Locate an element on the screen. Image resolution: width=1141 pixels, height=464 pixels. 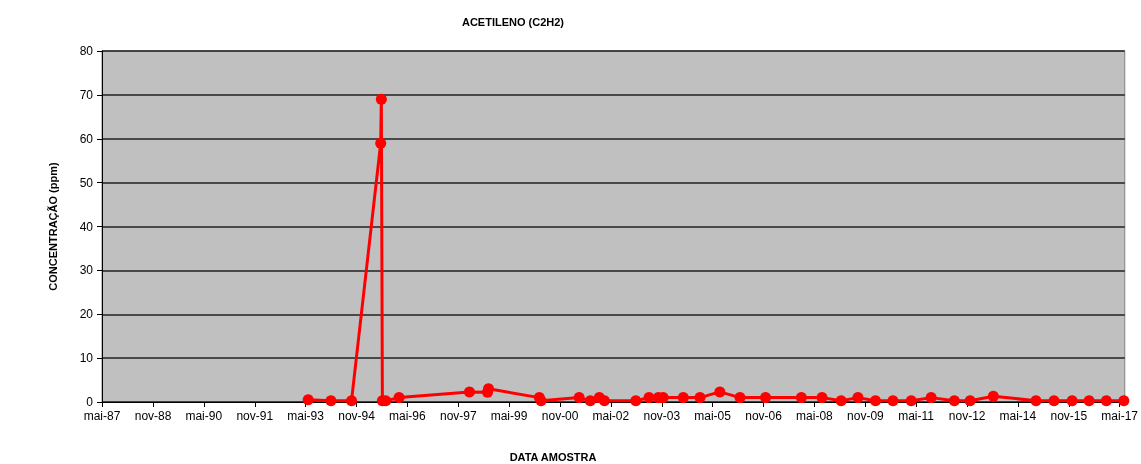
y-tick-label: 60 is located at coordinates (86, 138).